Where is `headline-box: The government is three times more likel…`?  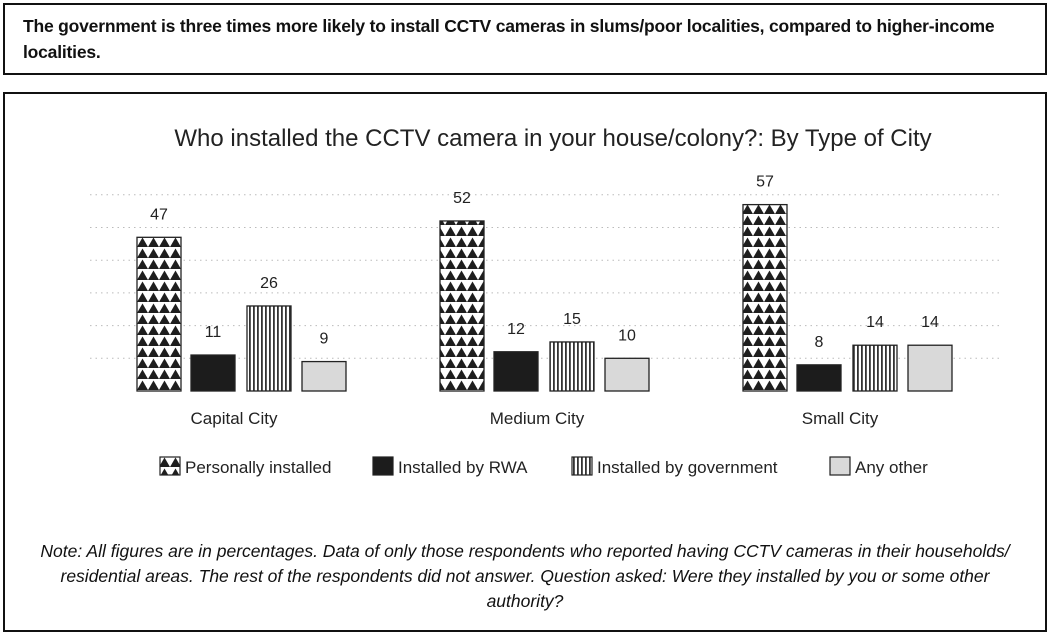 headline-box: The government is three times more likel… is located at coordinates (525, 39).